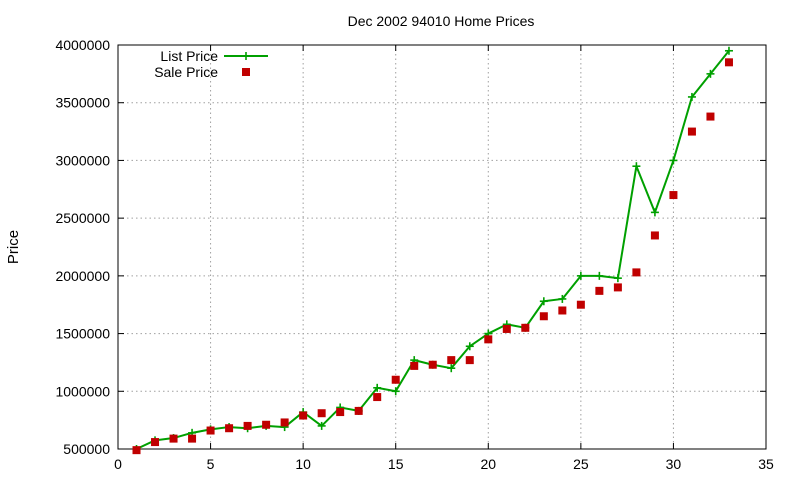 This screenshot has width=800, height=480. Describe the element at coordinates (82, 160) in the screenshot. I see `y-tick-label: 3000000` at that location.